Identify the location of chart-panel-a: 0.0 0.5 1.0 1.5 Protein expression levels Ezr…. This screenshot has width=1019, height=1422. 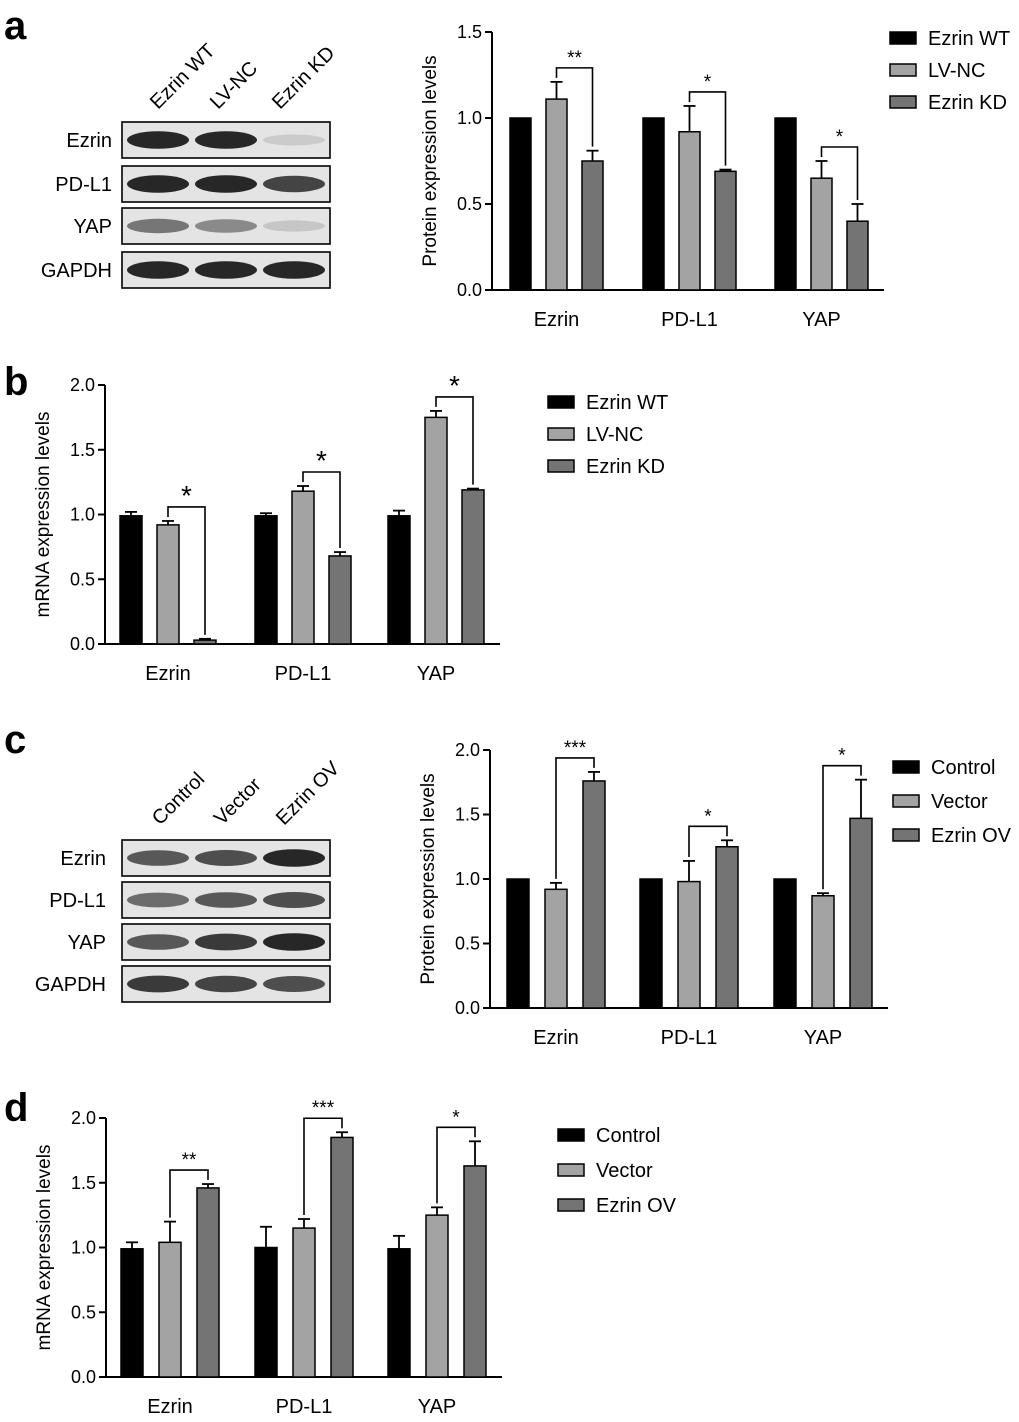
(715, 176).